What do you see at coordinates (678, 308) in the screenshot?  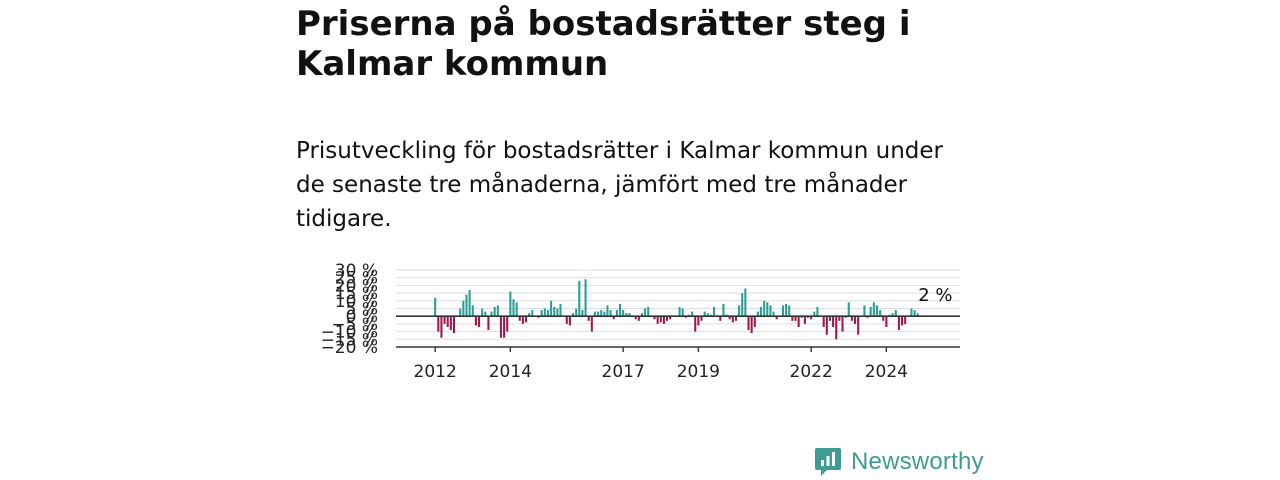 I see `gridlines` at bounding box center [678, 308].